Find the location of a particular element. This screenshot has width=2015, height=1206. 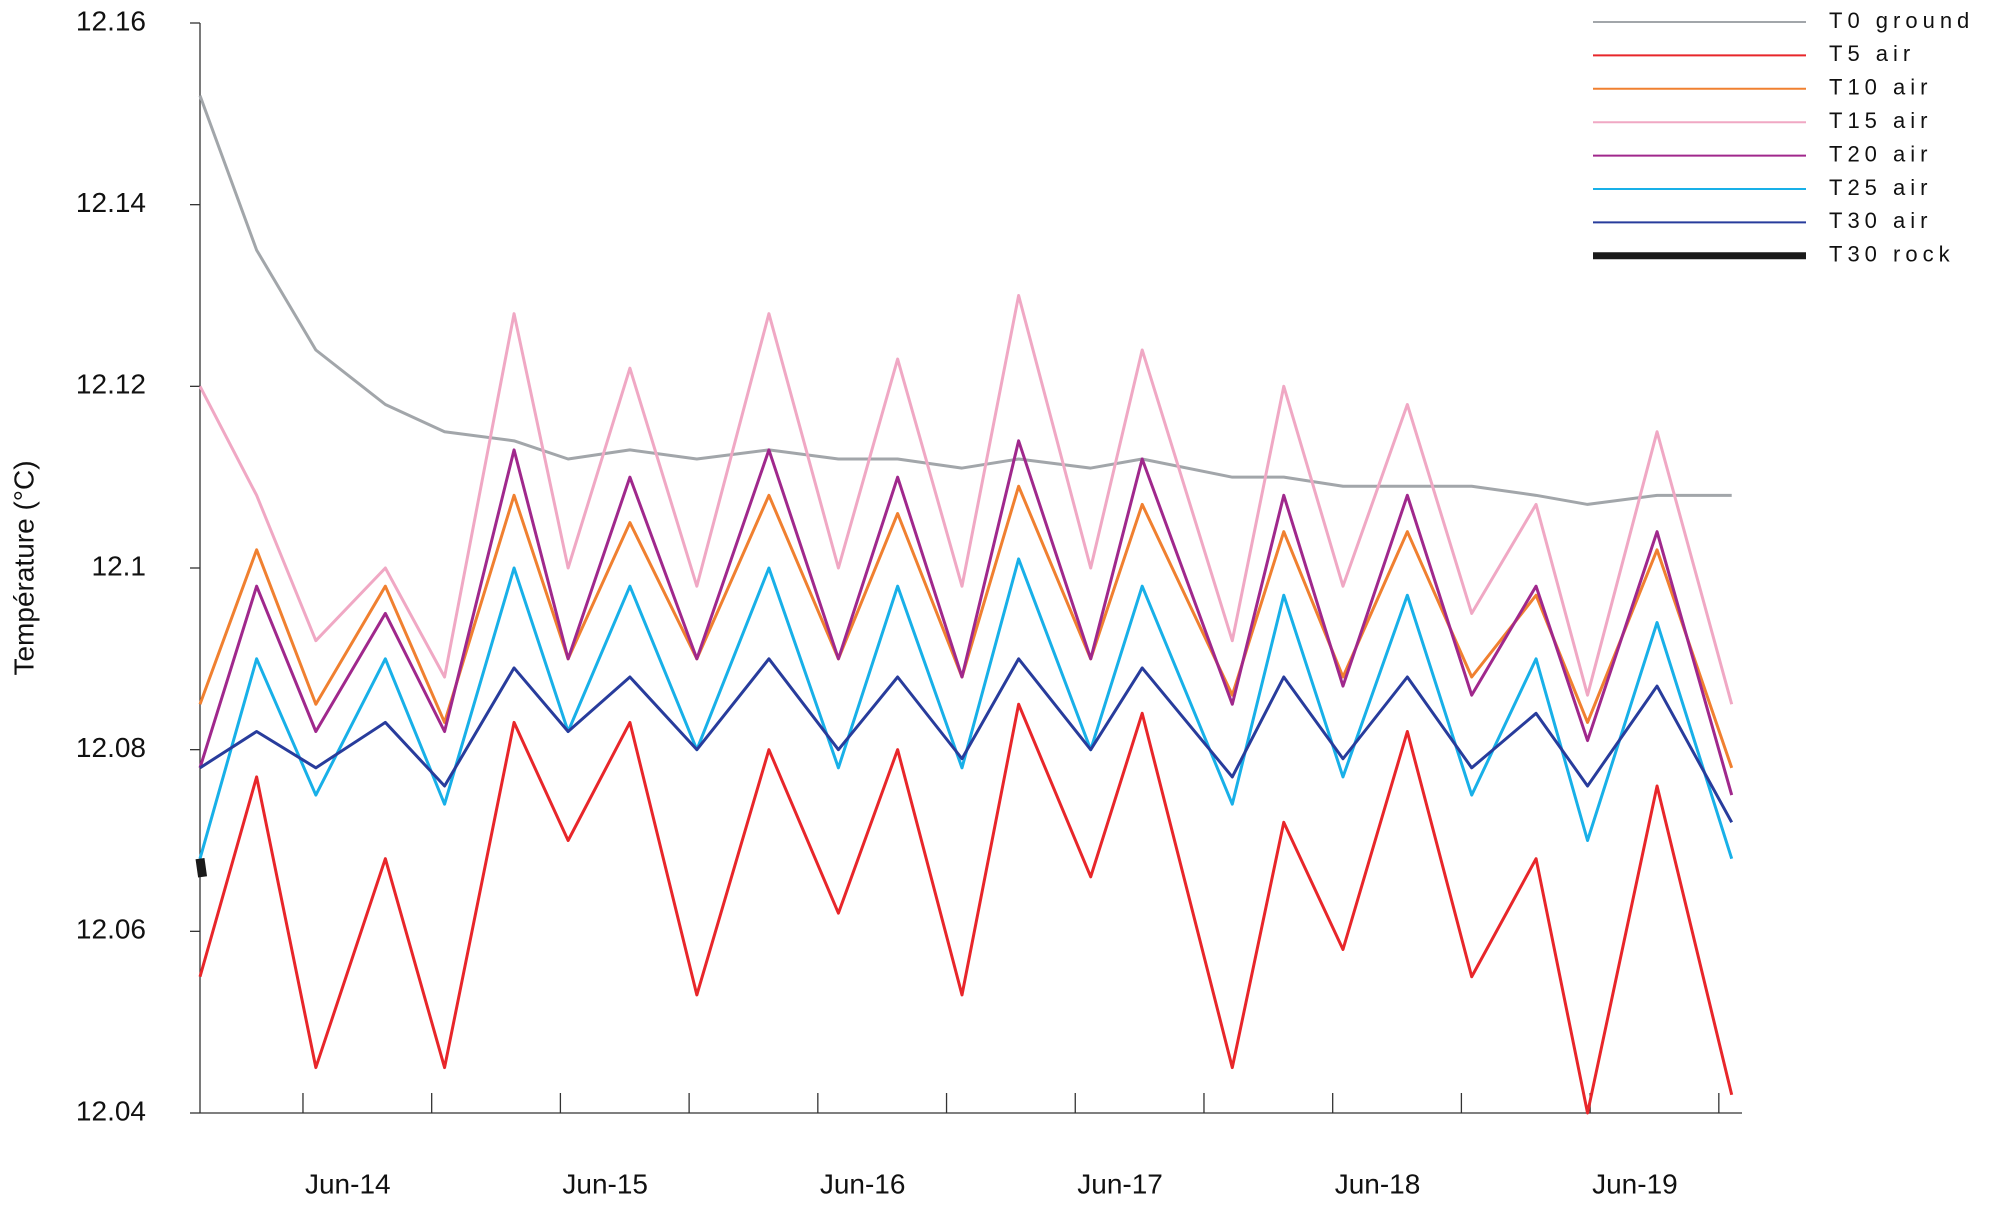

x-tick-label: Jun-14 is located at coordinates (348, 1183).